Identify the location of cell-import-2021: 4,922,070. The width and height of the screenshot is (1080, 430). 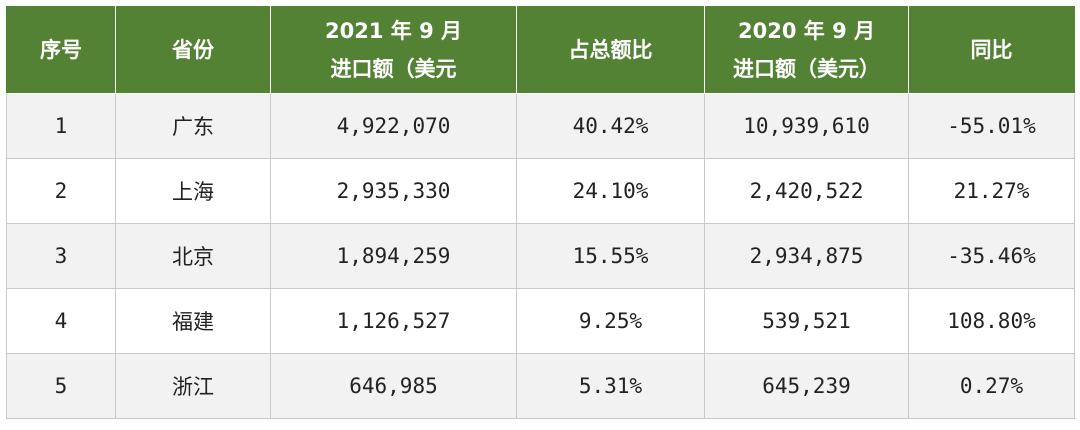
(393, 126).